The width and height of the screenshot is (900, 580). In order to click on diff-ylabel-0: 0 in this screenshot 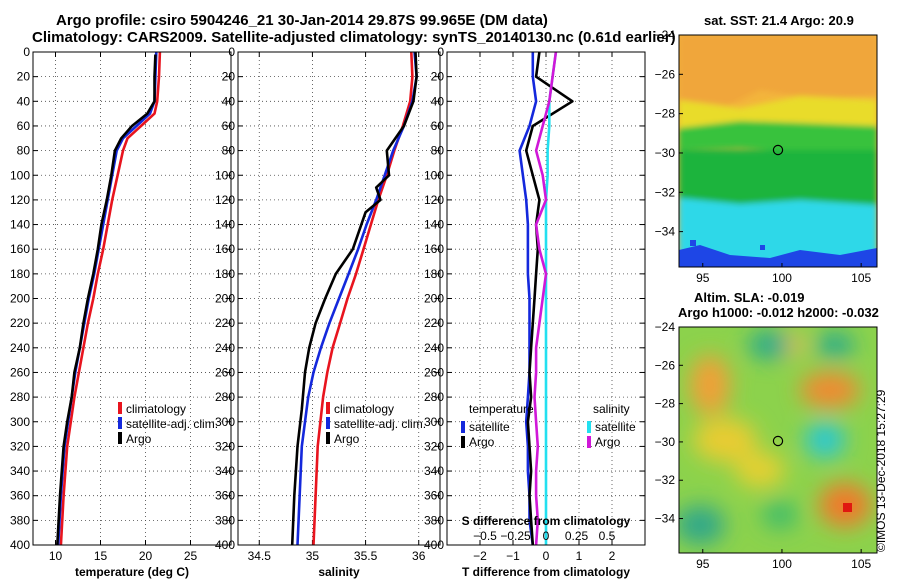, I will do `click(440, 52)`.